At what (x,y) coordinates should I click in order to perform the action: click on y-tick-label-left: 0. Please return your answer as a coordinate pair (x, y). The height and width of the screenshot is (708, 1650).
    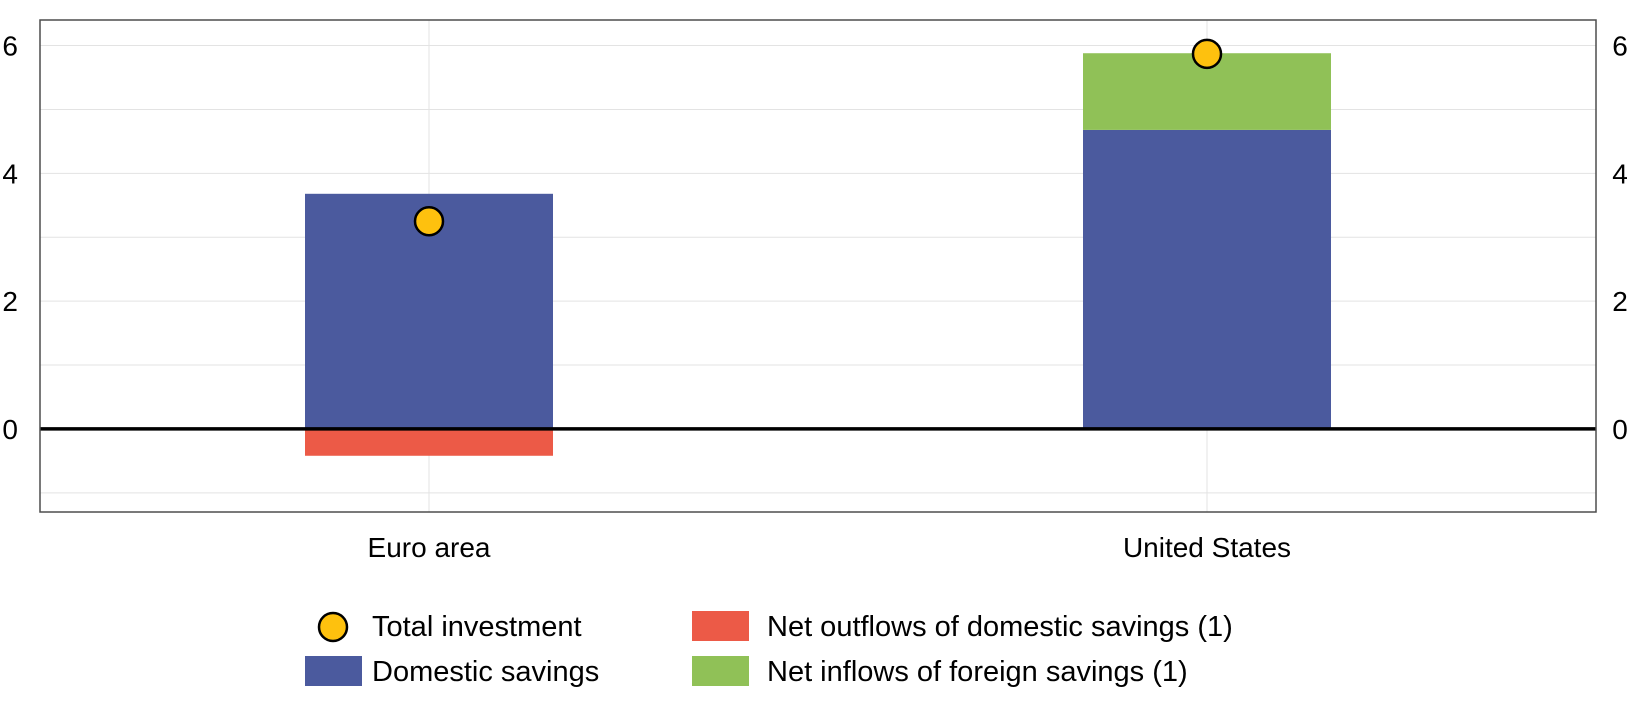
    Looking at the image, I should click on (10, 429).